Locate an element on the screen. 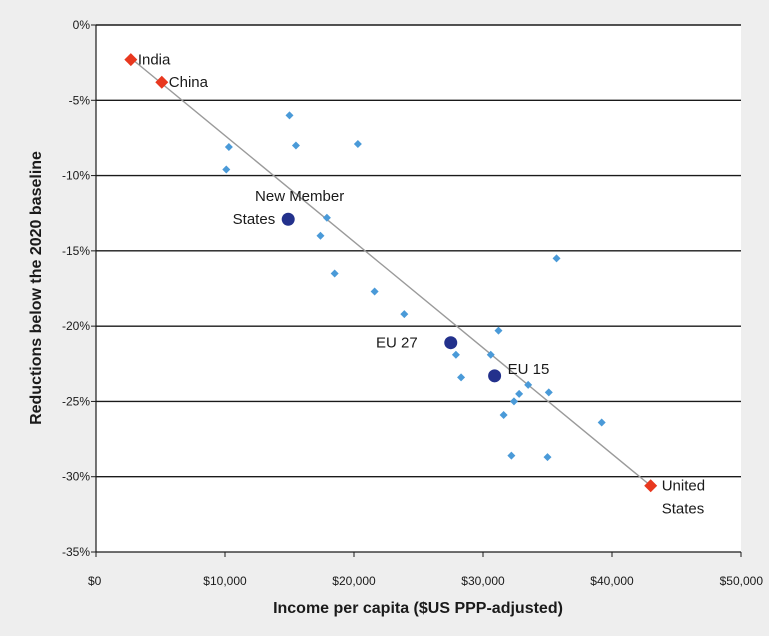 Image resolution: width=769 pixels, height=636 pixels. y-tick-label: -15% is located at coordinates (76, 251).